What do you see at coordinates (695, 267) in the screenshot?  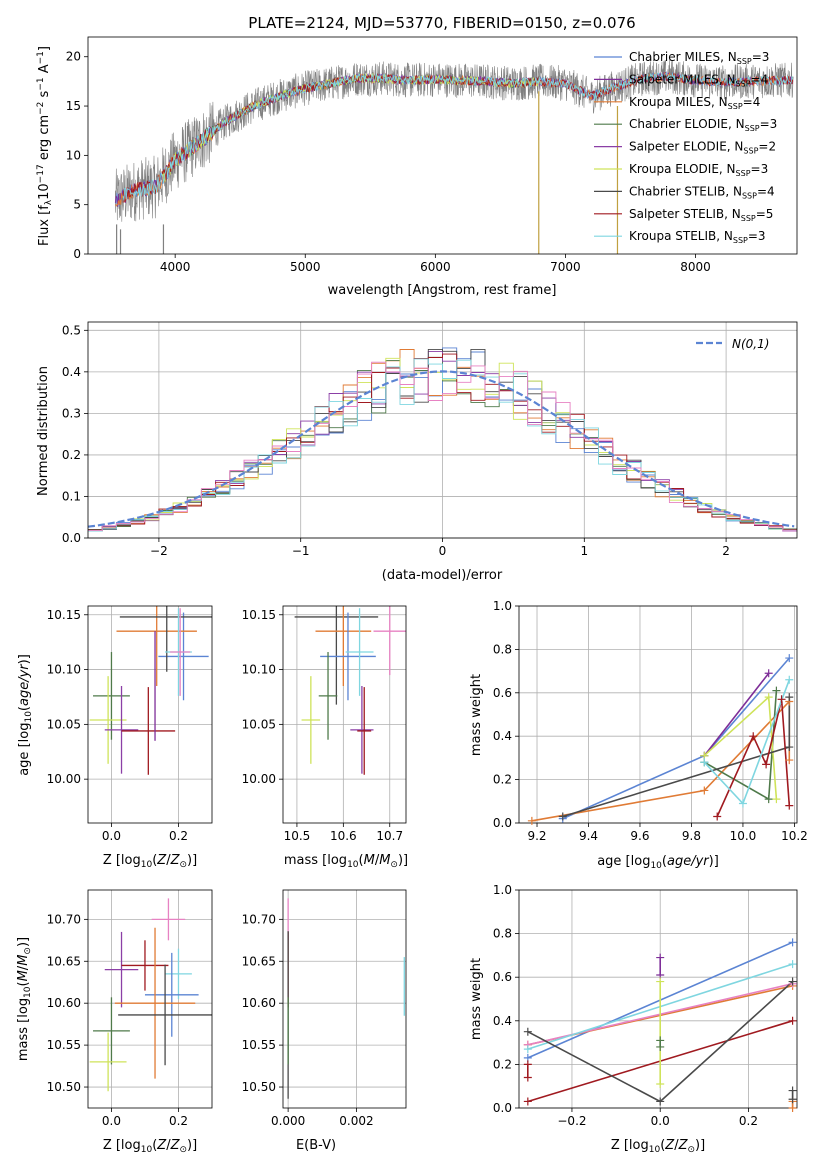 I see `x-tick-label: 8000` at bounding box center [695, 267].